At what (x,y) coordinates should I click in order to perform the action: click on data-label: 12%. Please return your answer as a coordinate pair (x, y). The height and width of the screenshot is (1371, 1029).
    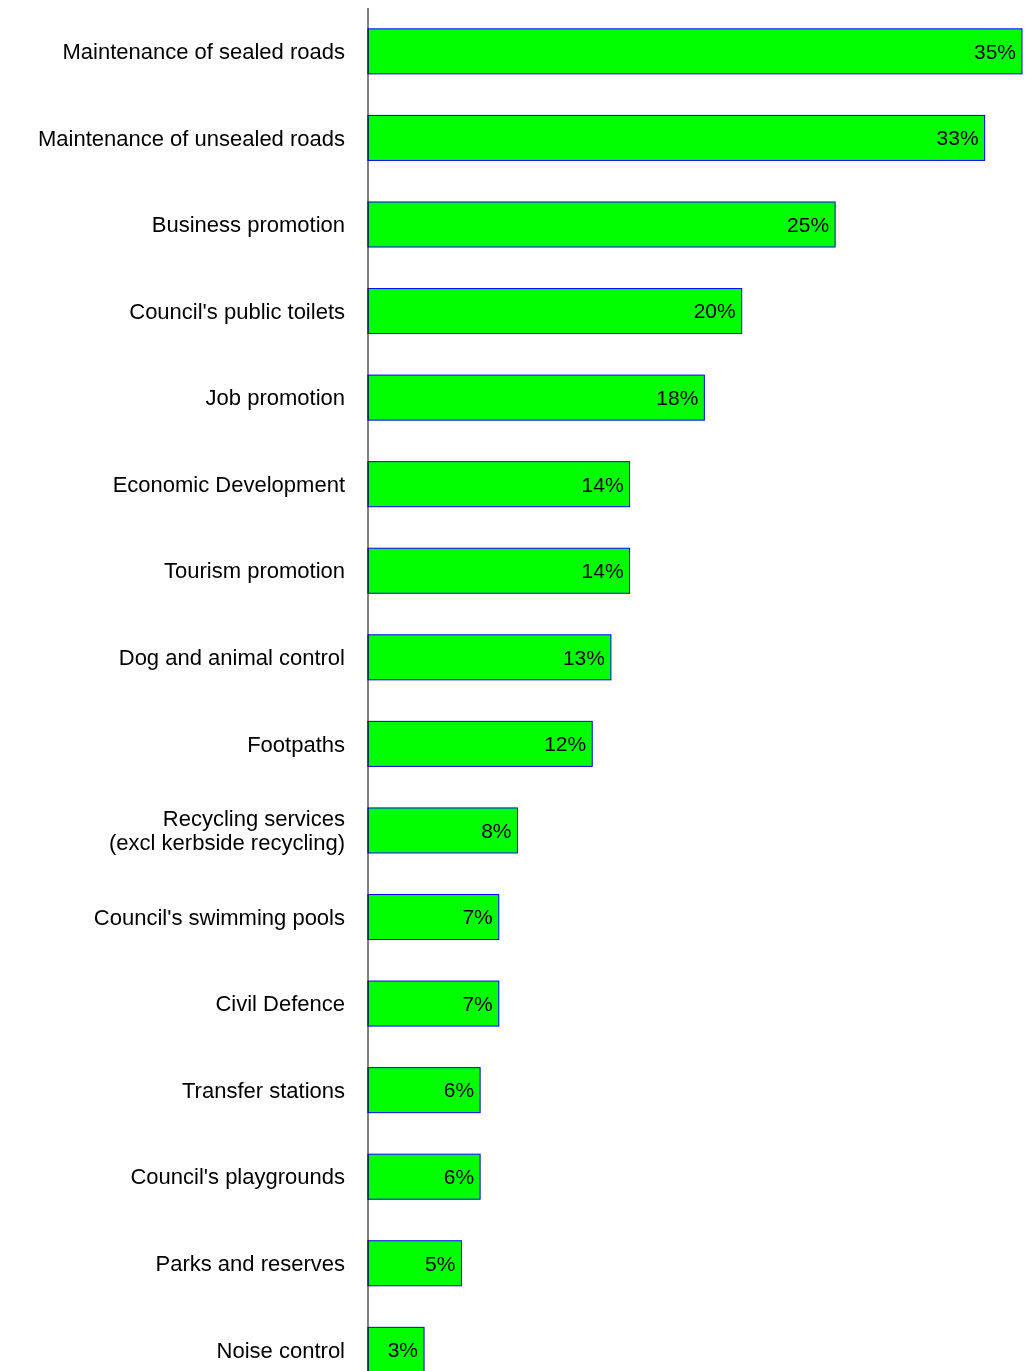
    Looking at the image, I should click on (565, 744).